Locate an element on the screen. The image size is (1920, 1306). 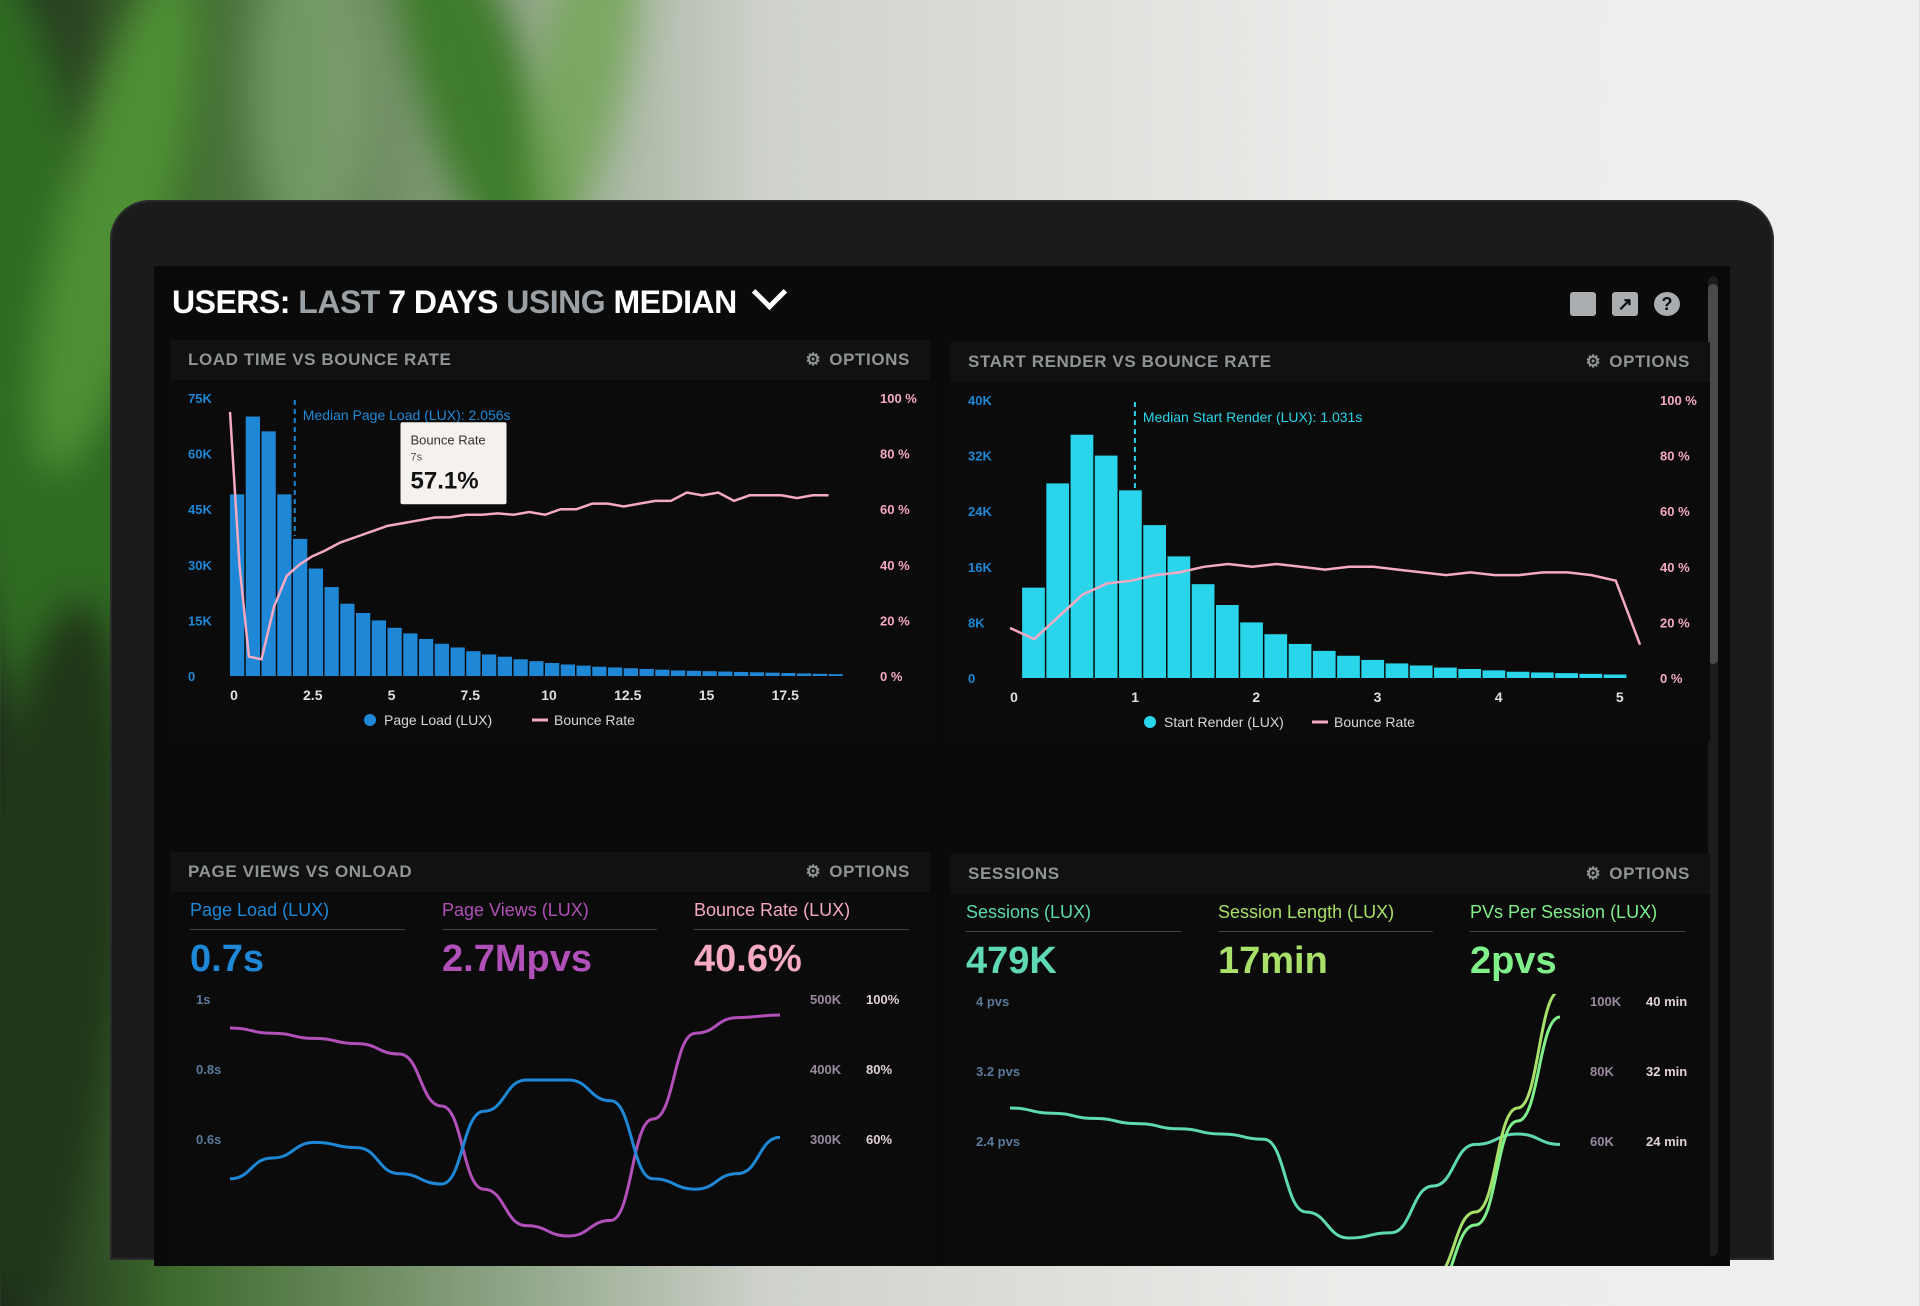
metric-label: Bounce Rate (LUX) is located at coordinates (801, 915).